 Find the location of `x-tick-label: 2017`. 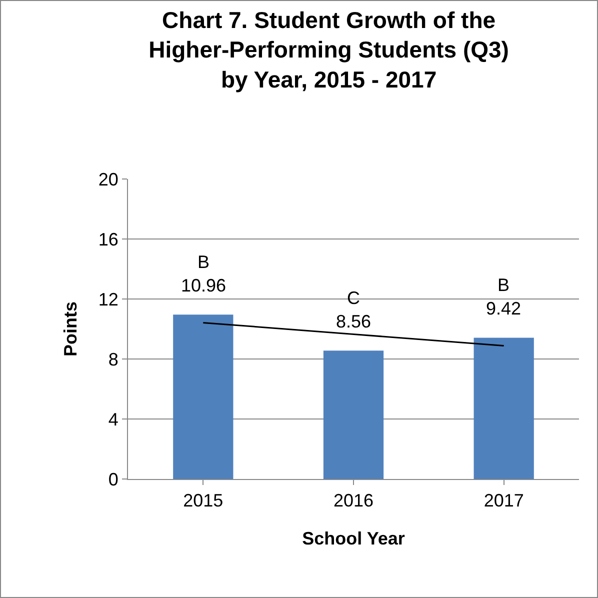

x-tick-label: 2017 is located at coordinates (504, 500).